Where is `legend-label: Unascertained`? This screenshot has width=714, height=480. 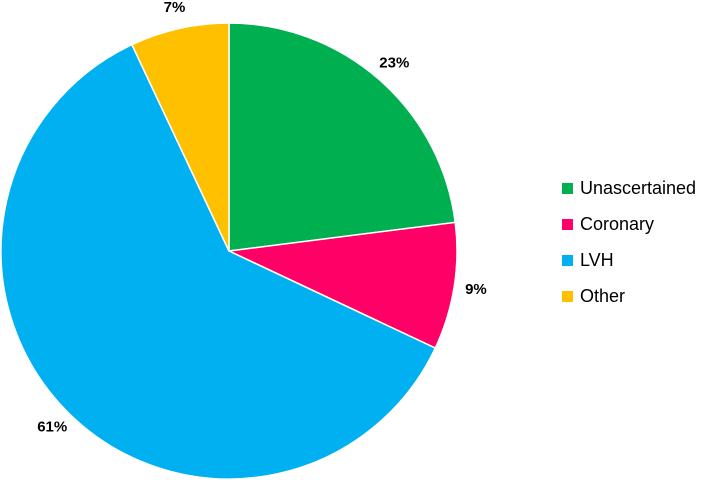 legend-label: Unascertained is located at coordinates (638, 188).